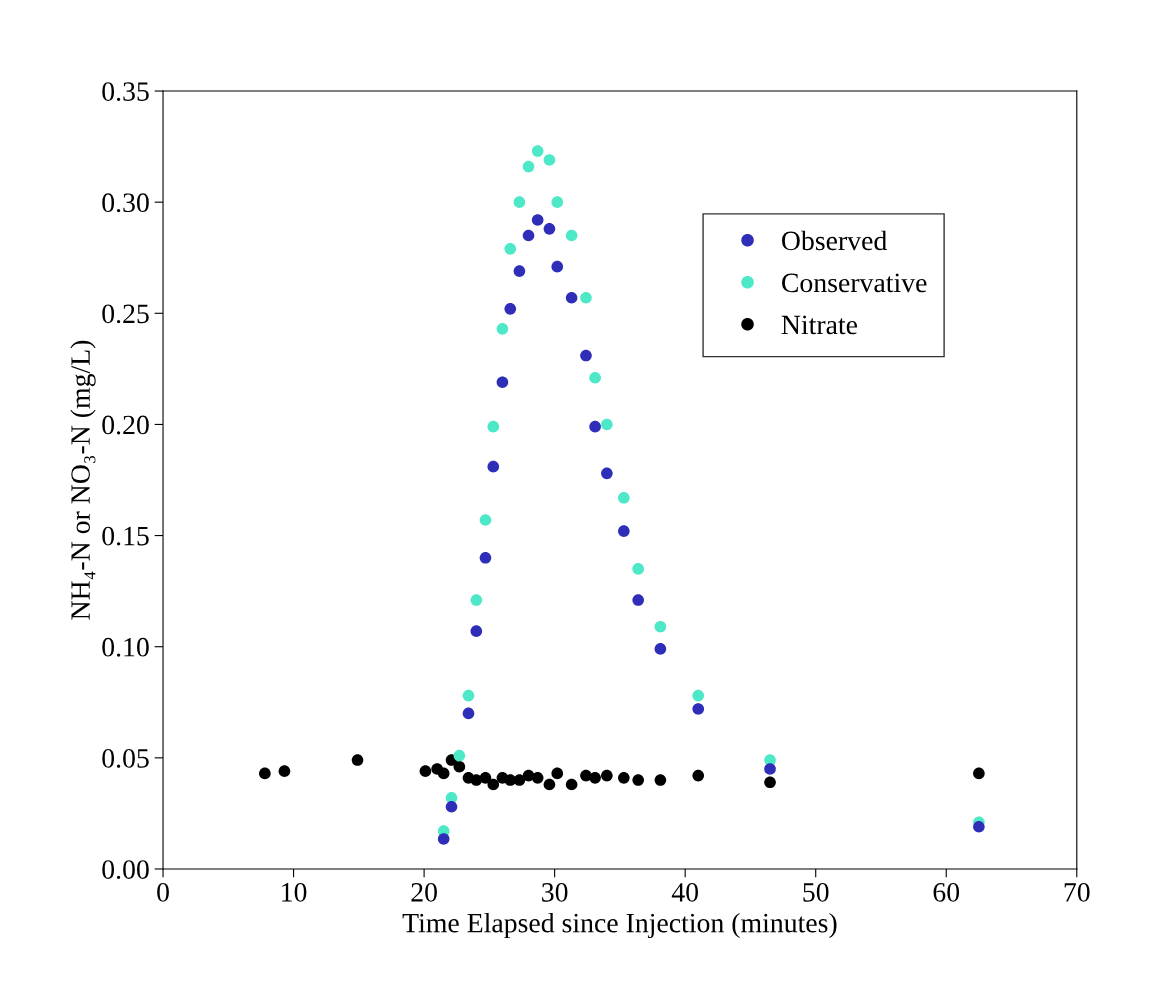 The image size is (1153, 981). I want to click on x-tick-label: 0, so click(163, 892).